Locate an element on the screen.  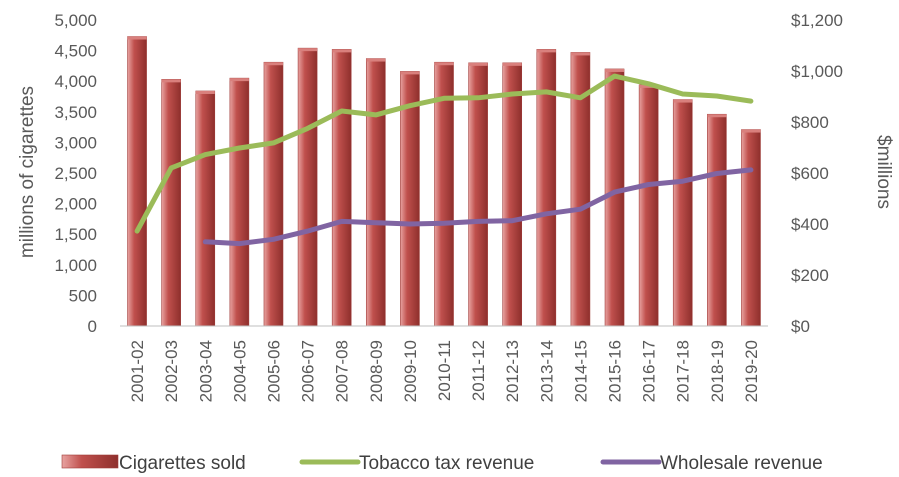
left-tick-label: 4,500 is located at coordinates (75, 51).